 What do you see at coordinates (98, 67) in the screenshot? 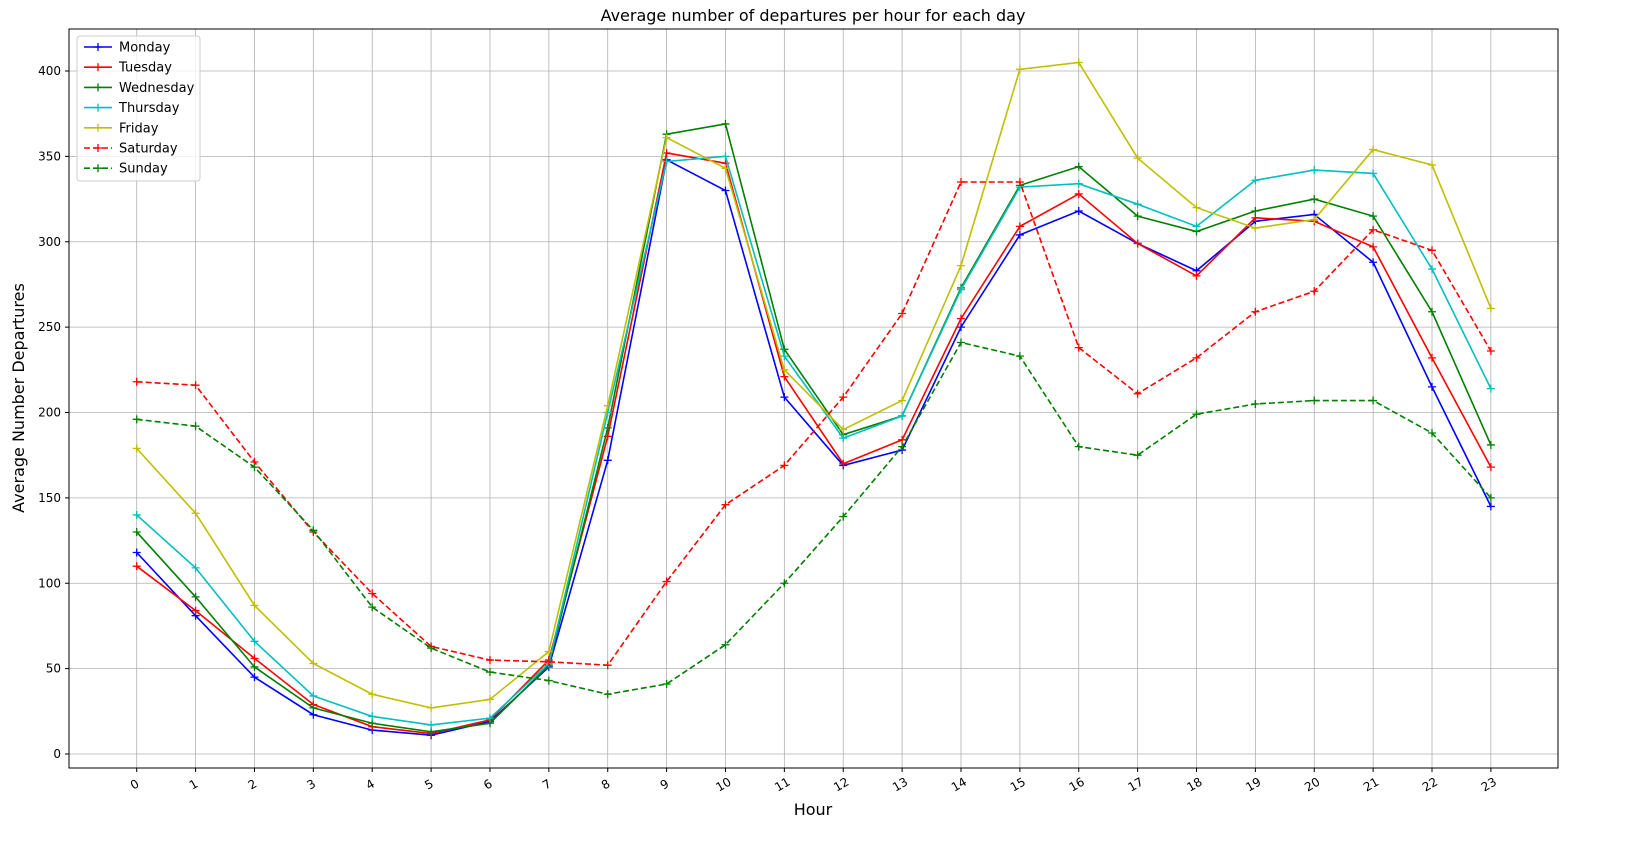
I see `legend-marker` at bounding box center [98, 67].